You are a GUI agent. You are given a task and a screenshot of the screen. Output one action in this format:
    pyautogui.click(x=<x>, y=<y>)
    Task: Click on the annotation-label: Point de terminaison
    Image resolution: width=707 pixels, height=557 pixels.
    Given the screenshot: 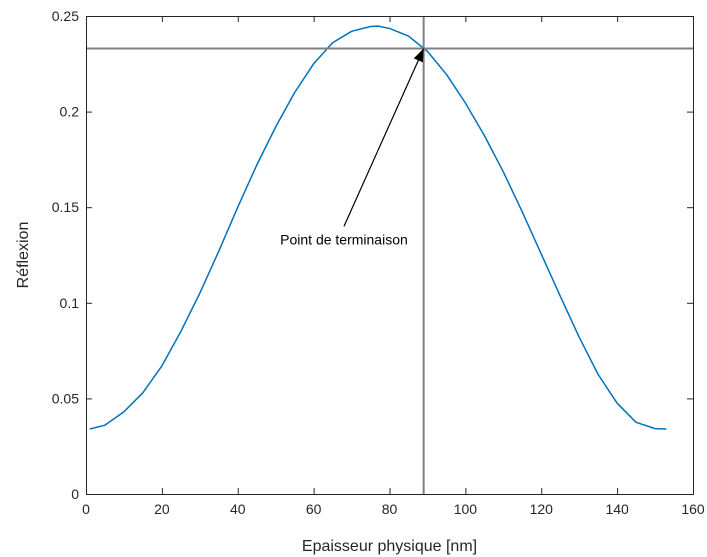 What is the action you would take?
    pyautogui.click(x=344, y=239)
    